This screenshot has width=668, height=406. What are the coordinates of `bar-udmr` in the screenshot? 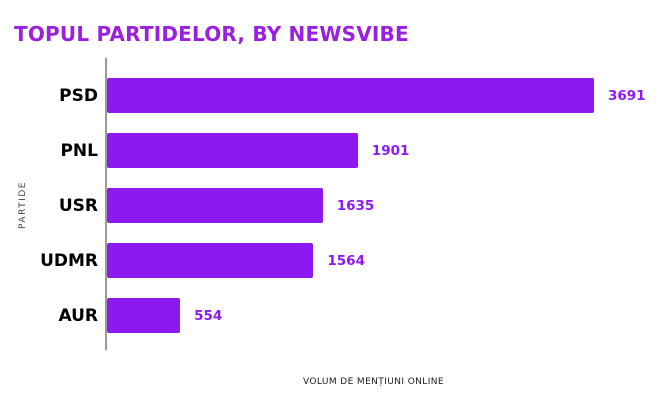 It's located at (210, 260).